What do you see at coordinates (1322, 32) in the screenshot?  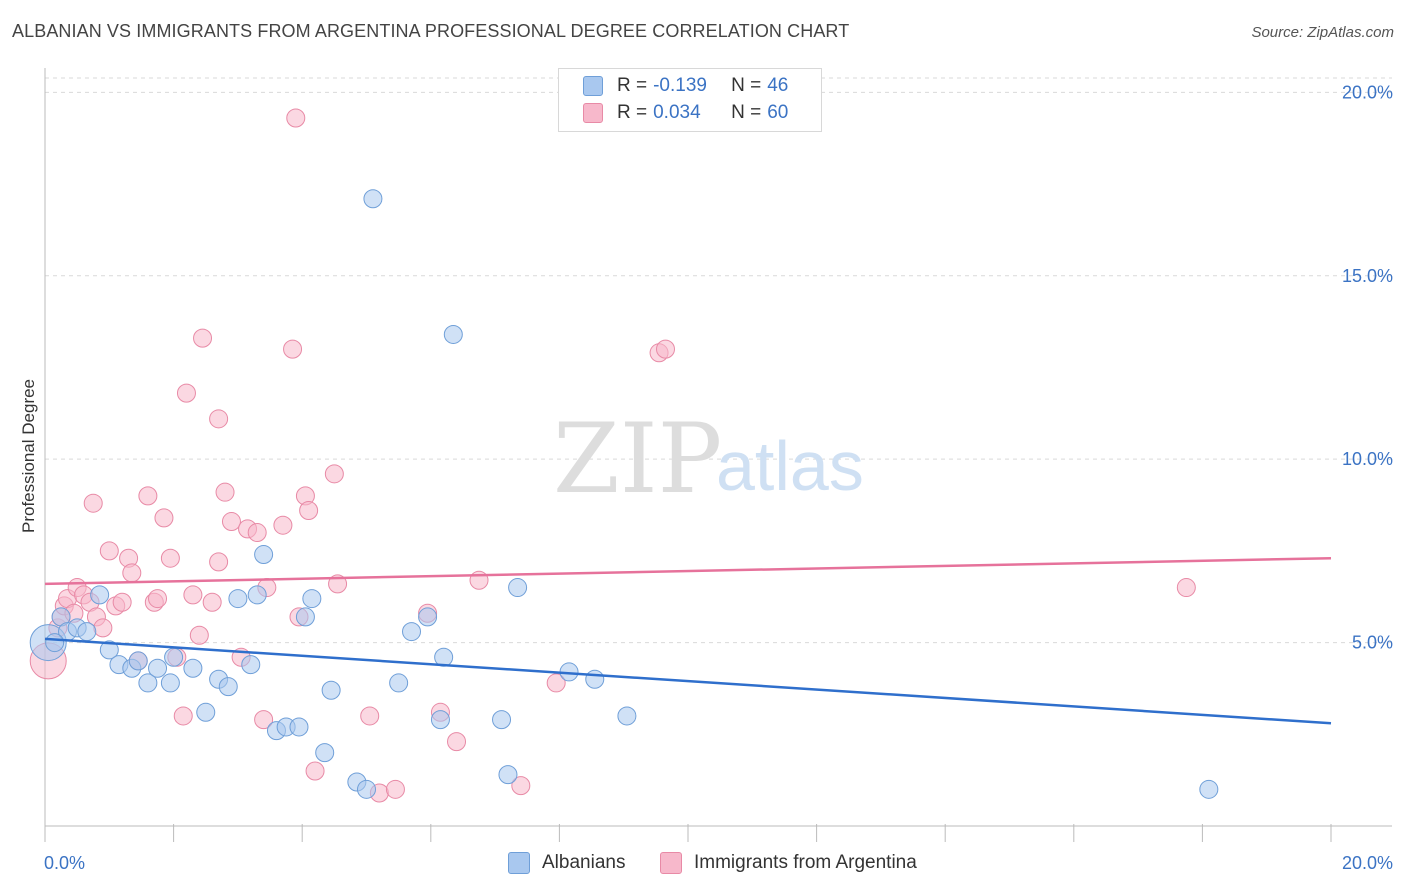 I see `source-label: Source: ZipAtlas.com` at bounding box center [1322, 32].